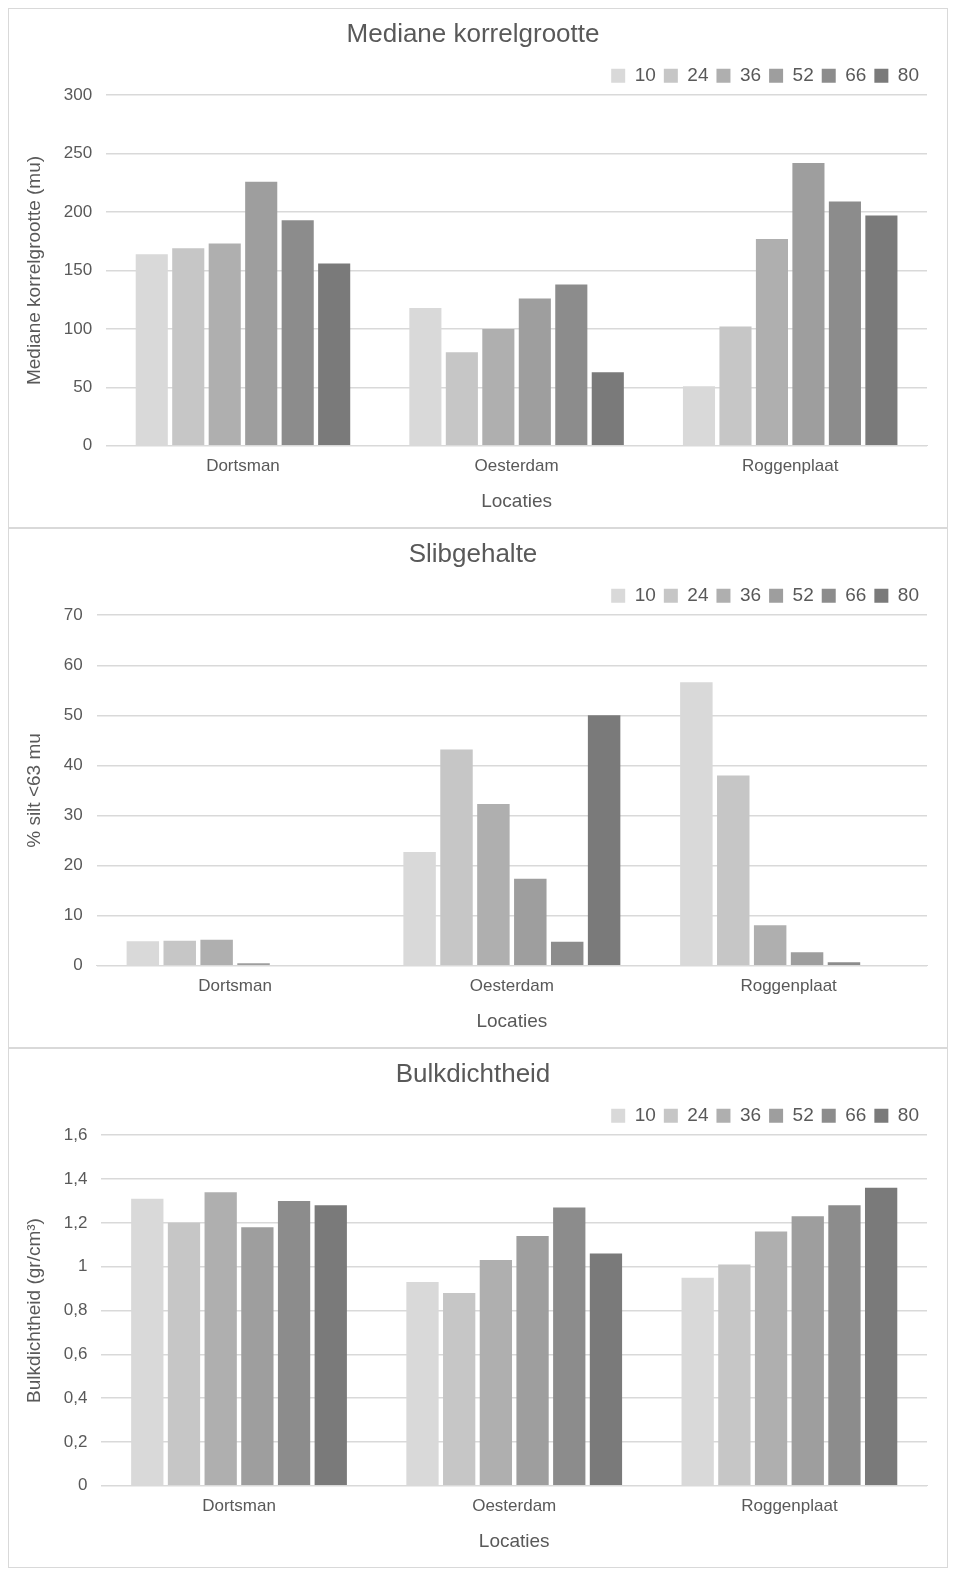 The image size is (958, 1588). I want to click on y-tick-label: 0,6, so click(75, 1354).